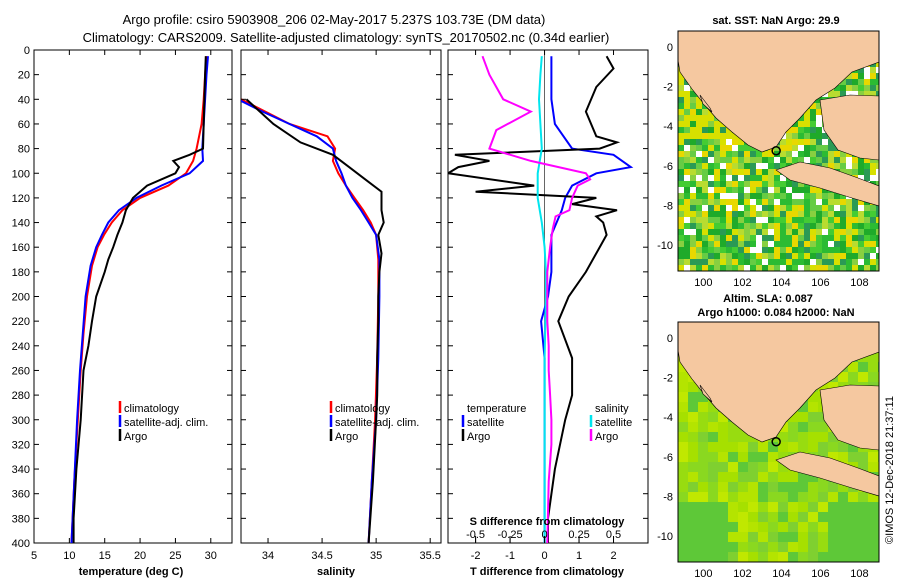 This screenshot has width=900, height=580. I want to click on legend-argo: Argo, so click(346, 437).